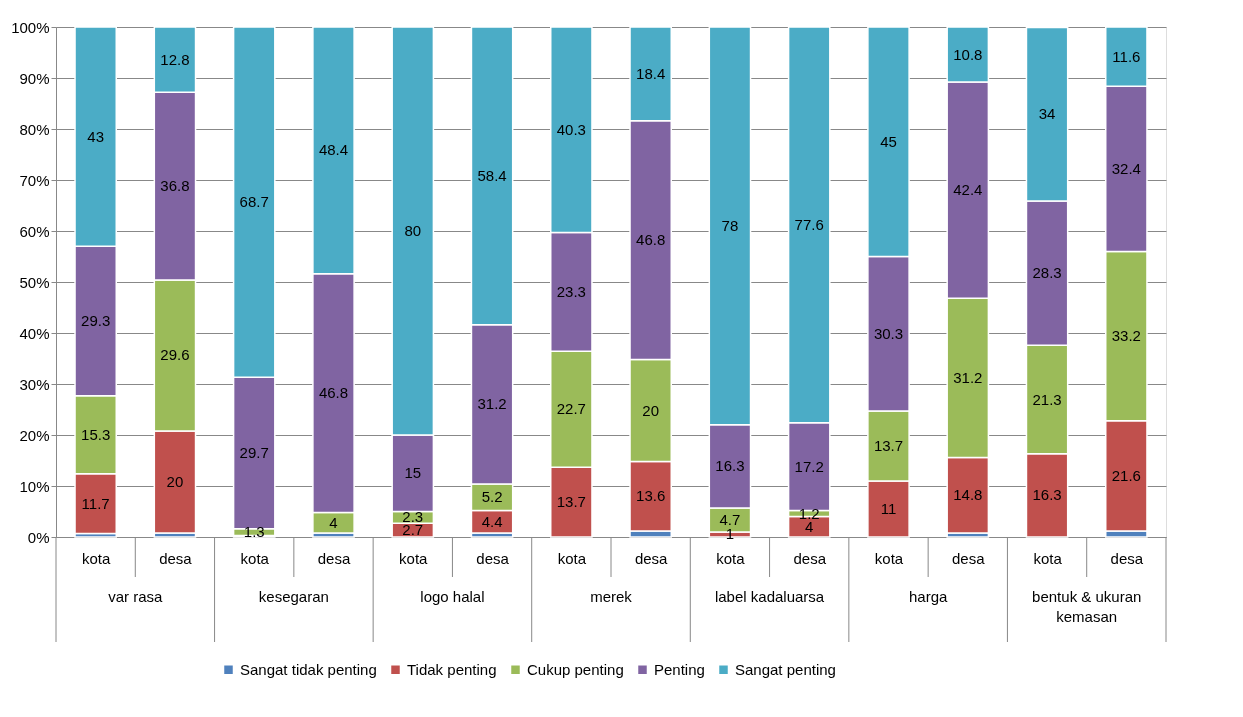 The height and width of the screenshot is (717, 1243). I want to click on data-label: 22.7, so click(571, 409).